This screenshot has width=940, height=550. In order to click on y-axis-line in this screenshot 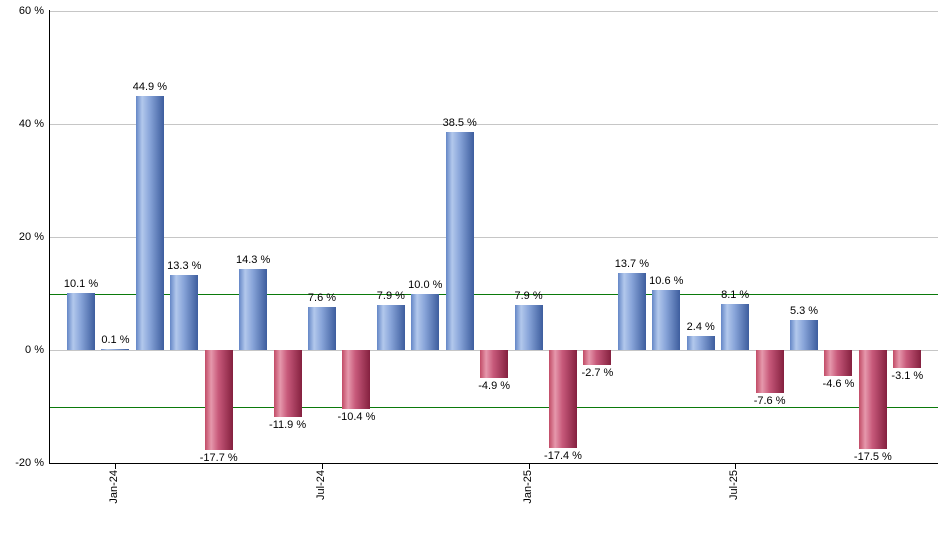, I will do `click(49, 236)`.